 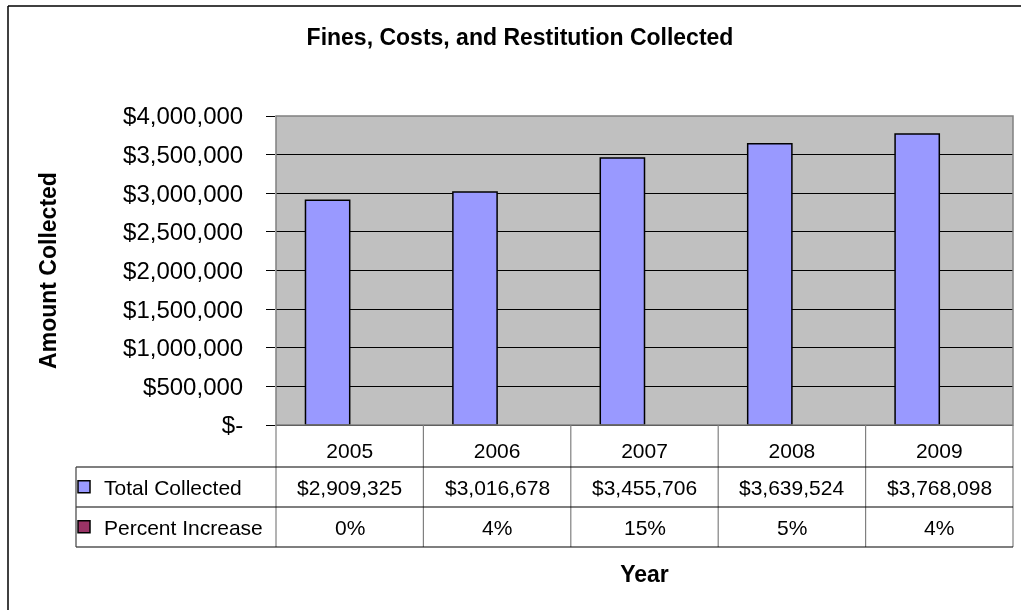 What do you see at coordinates (183, 116) in the screenshot?
I see `y-tick-label: $4,000,000` at bounding box center [183, 116].